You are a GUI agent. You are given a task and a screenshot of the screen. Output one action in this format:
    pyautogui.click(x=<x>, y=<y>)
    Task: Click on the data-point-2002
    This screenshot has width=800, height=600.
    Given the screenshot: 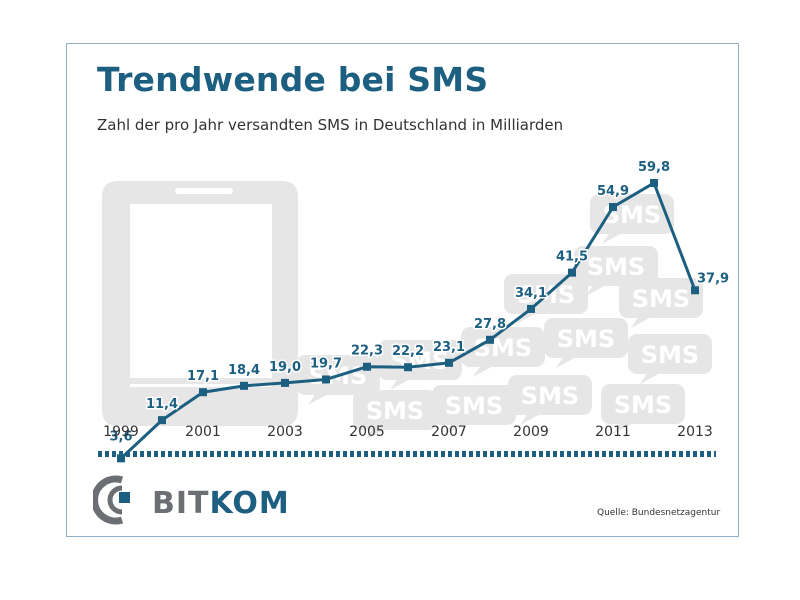 What is the action you would take?
    pyautogui.click(x=244, y=385)
    